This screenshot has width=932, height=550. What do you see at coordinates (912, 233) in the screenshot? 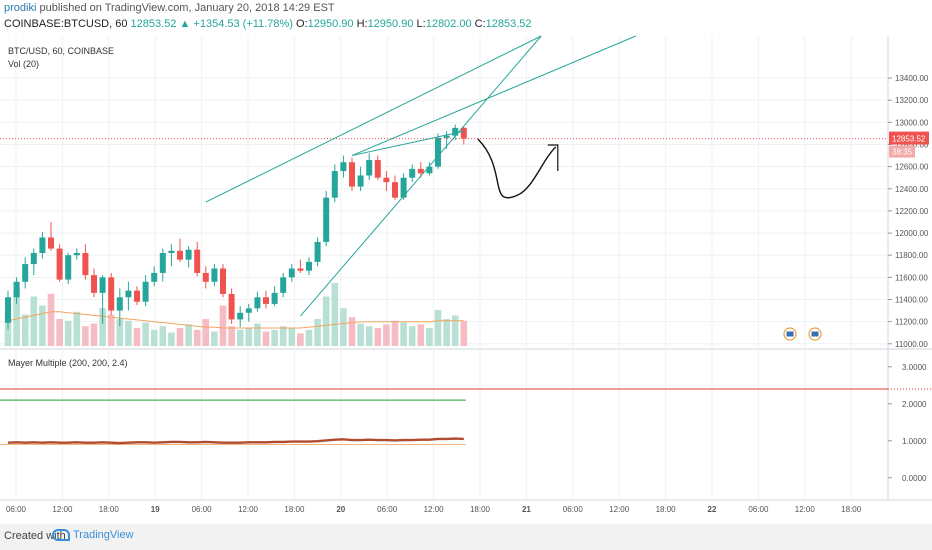
I see `y-tick-label: 12000.00` at bounding box center [912, 233].